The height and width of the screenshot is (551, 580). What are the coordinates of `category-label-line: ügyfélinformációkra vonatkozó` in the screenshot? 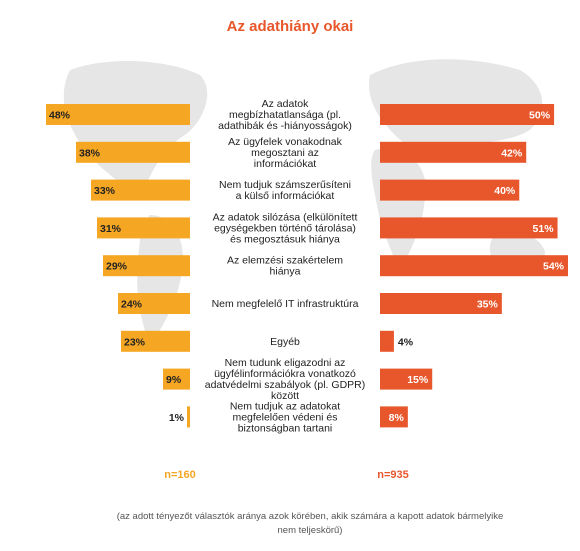 It's located at (285, 374).